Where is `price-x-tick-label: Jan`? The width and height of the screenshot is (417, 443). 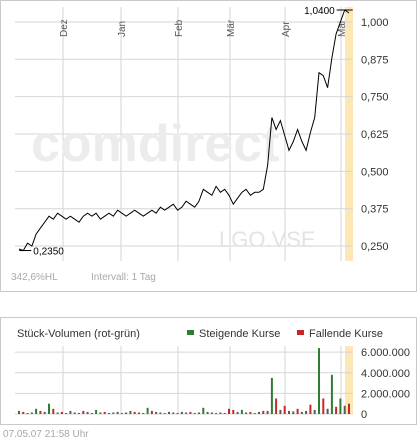 price-x-tick-label: Jan is located at coordinates (122, 29).